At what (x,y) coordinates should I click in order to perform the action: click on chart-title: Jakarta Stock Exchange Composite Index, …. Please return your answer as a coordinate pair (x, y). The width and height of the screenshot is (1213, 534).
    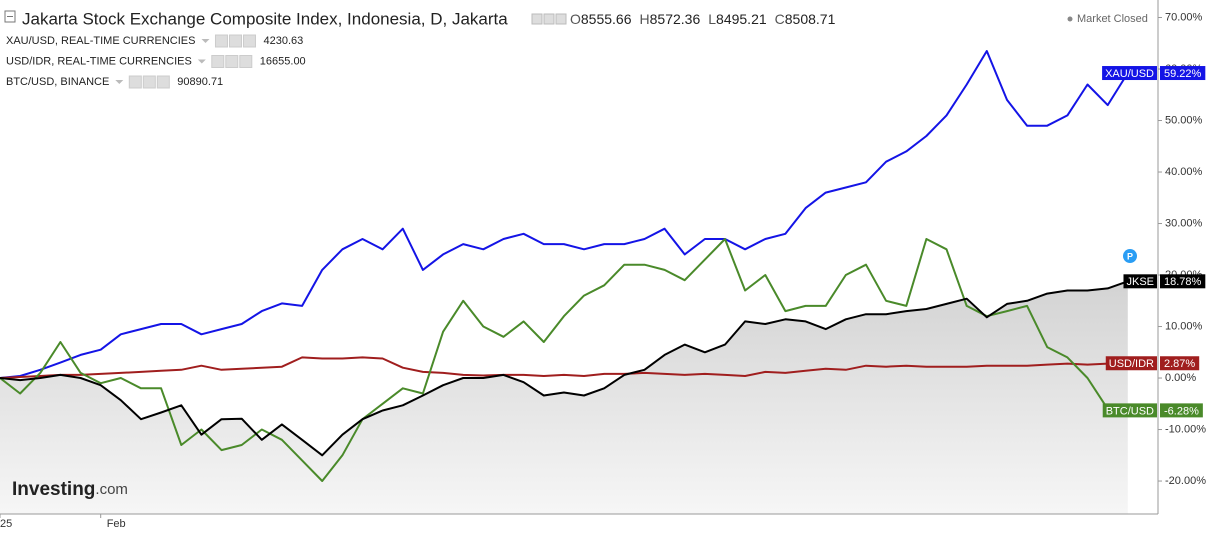
    Looking at the image, I should click on (265, 18).